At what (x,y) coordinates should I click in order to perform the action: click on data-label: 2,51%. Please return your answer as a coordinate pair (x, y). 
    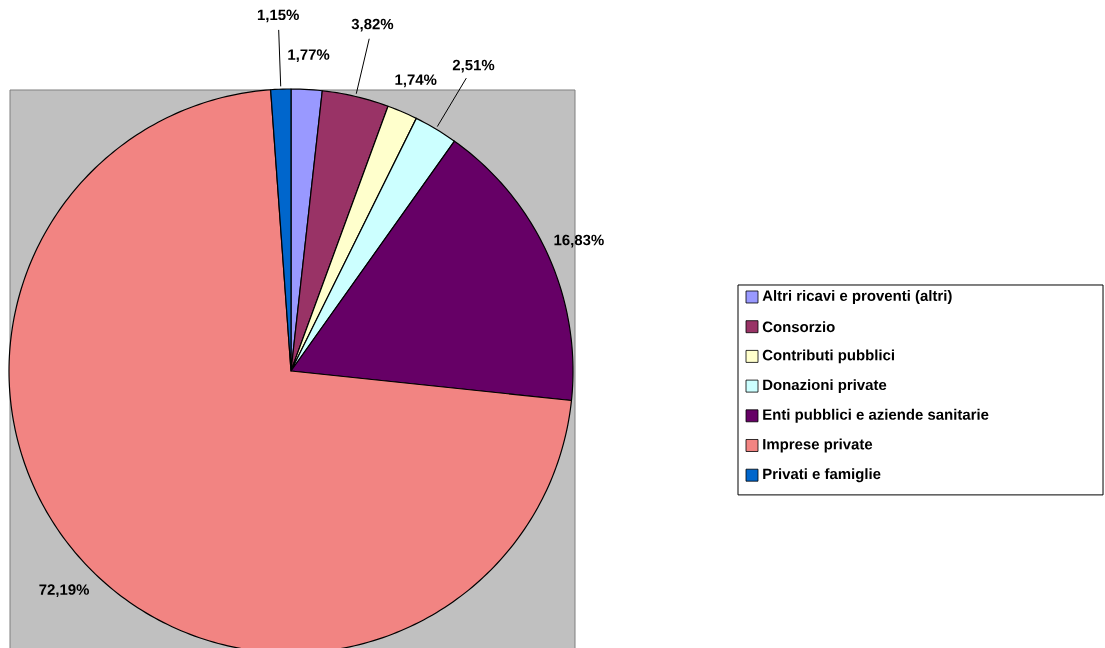
    Looking at the image, I should click on (473, 66).